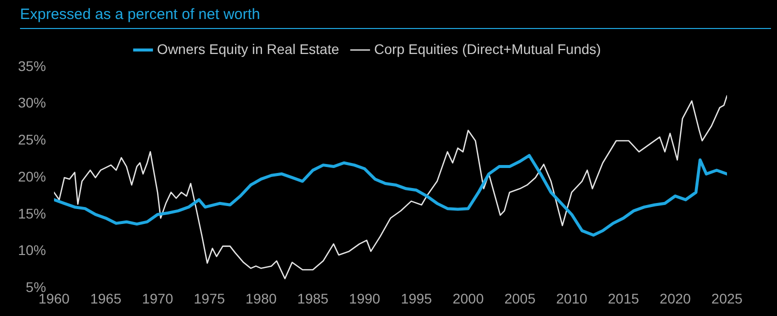 The width and height of the screenshot is (777, 316). I want to click on y-tick-label: 15%, so click(32, 213).